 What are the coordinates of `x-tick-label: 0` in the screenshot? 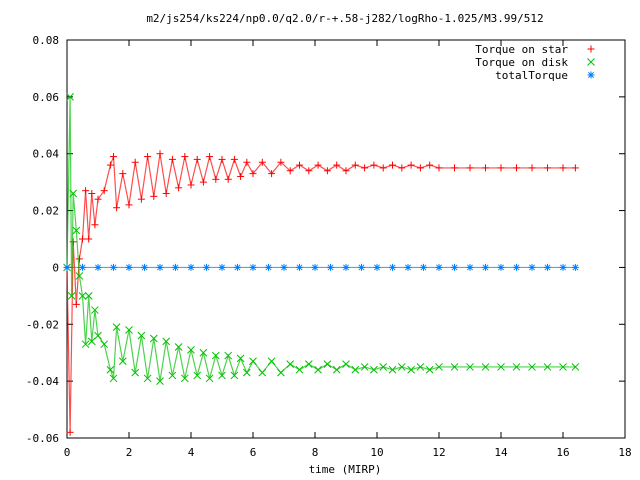 It's located at (67, 452).